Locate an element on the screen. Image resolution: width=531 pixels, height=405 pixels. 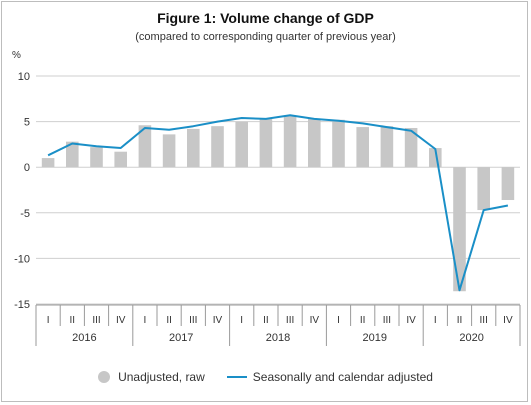
y-tick-label: 5 is located at coordinates (27, 123).